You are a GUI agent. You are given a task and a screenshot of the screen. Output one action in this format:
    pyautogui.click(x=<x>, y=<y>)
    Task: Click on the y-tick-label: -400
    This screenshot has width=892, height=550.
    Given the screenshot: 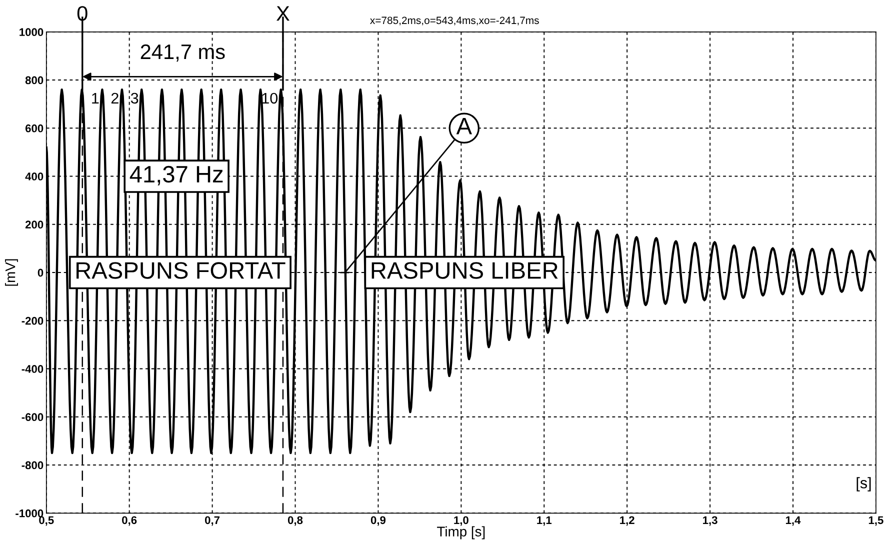 What is the action you would take?
    pyautogui.click(x=33, y=369)
    